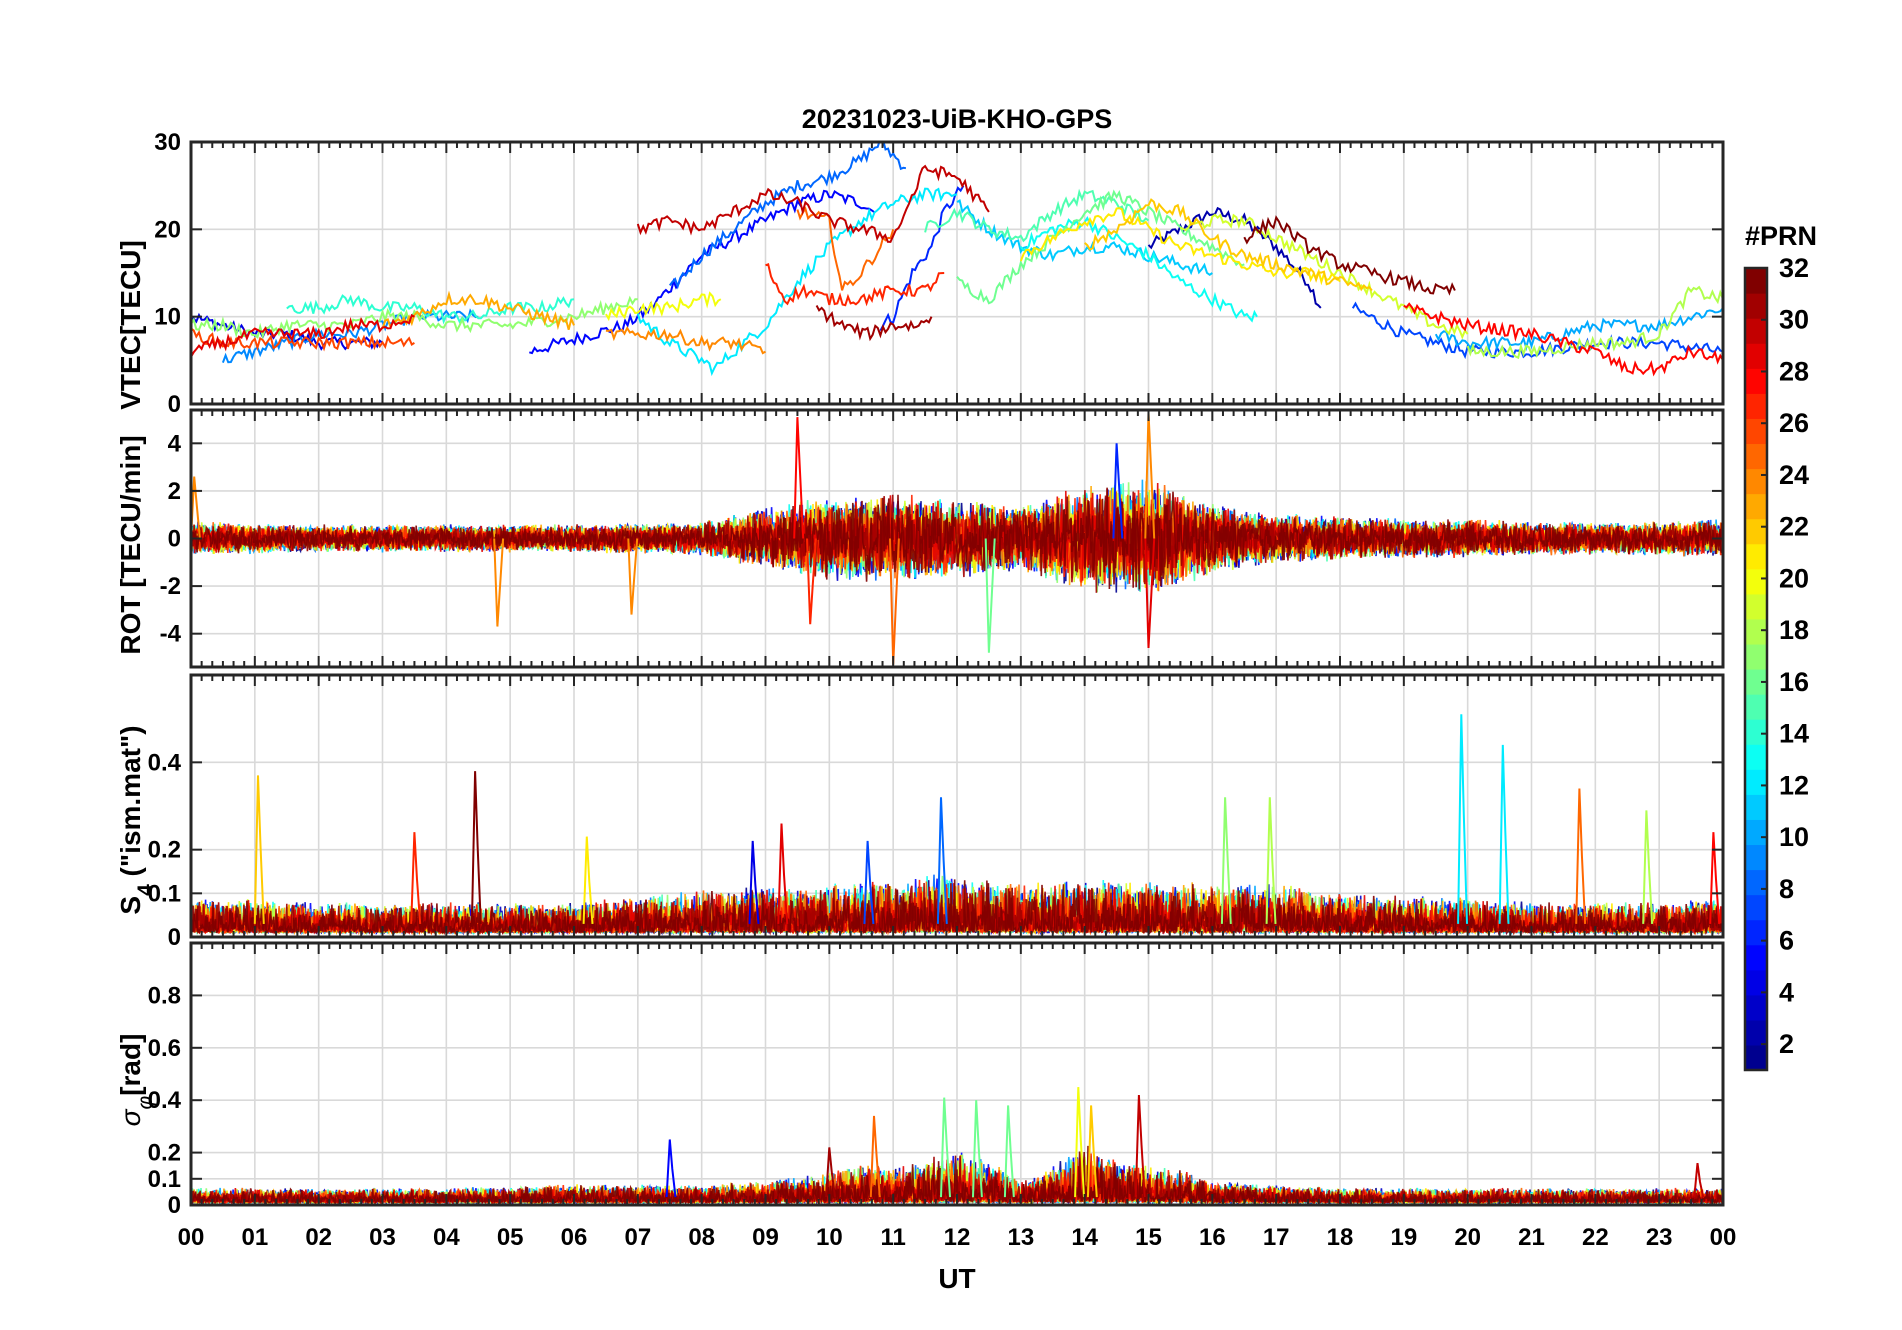  Describe the element at coordinates (164, 1179) in the screenshot. I see `y-tick-label: 0.1` at that location.